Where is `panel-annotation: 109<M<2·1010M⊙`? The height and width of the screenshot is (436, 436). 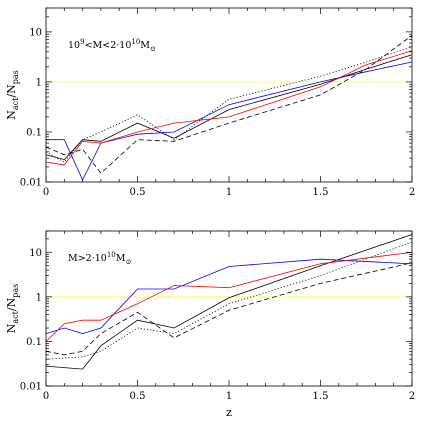
panel-annotation: 109<M<2·1010M⊙ is located at coordinates (112, 45).